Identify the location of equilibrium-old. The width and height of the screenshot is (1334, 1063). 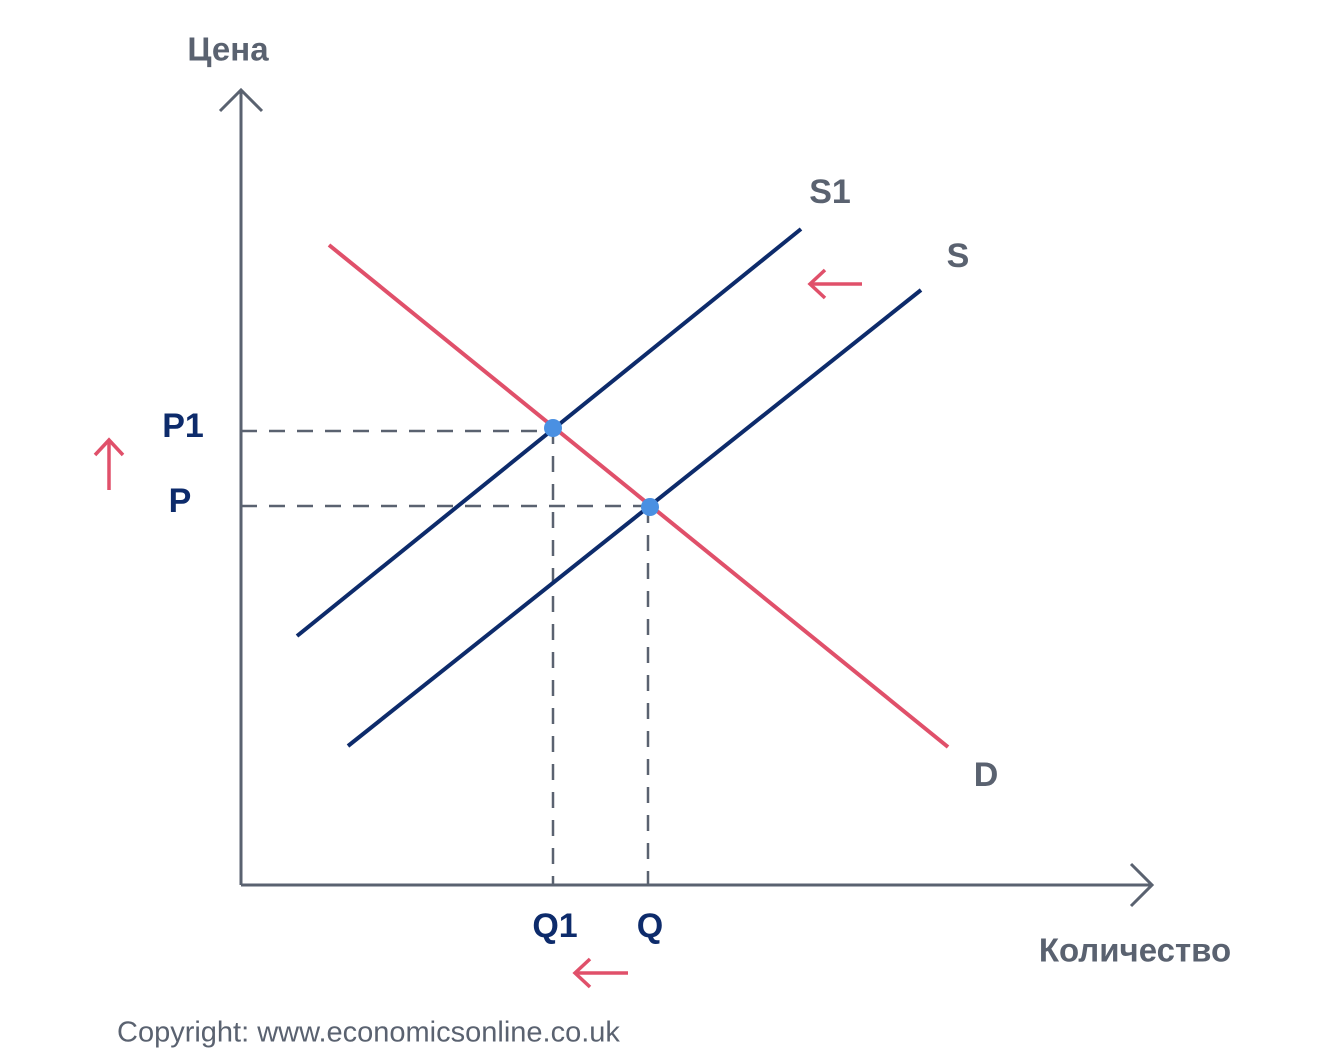
(650, 507).